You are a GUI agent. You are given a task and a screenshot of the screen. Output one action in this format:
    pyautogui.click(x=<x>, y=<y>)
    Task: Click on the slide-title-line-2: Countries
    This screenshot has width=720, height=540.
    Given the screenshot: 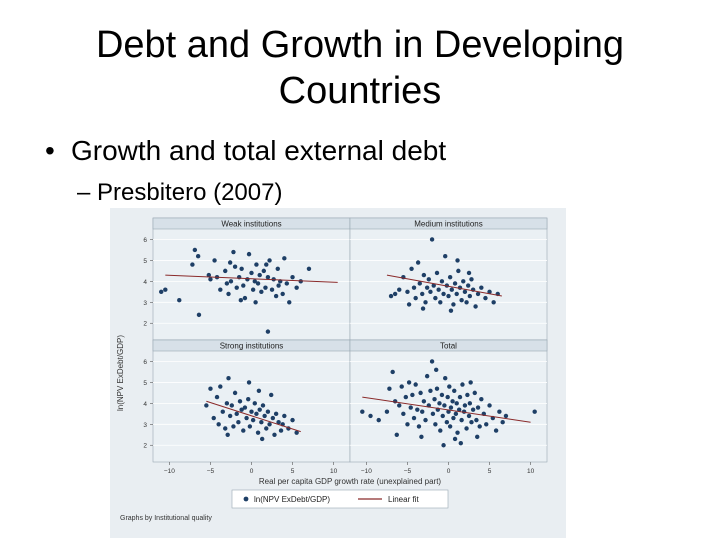 What is the action you would take?
    pyautogui.click(x=360, y=91)
    